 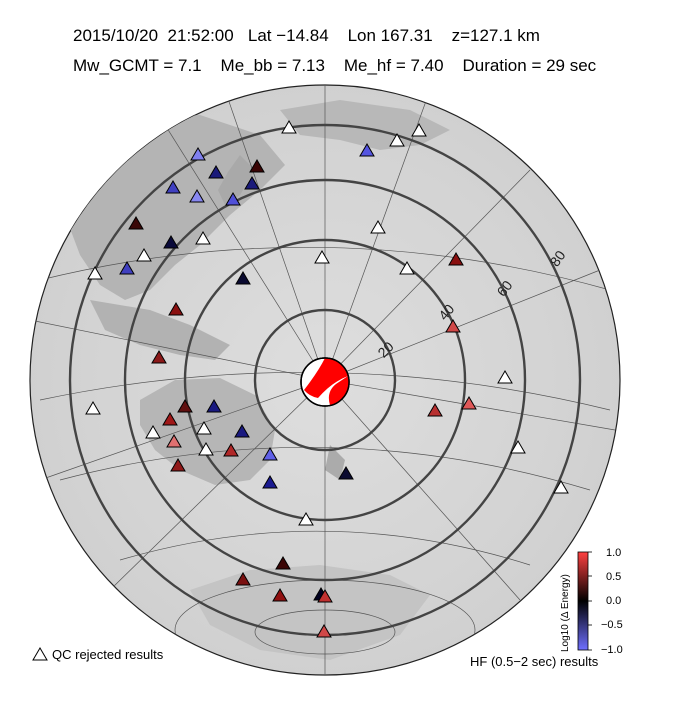 I want to click on japan-landmass, so click(x=236, y=180).